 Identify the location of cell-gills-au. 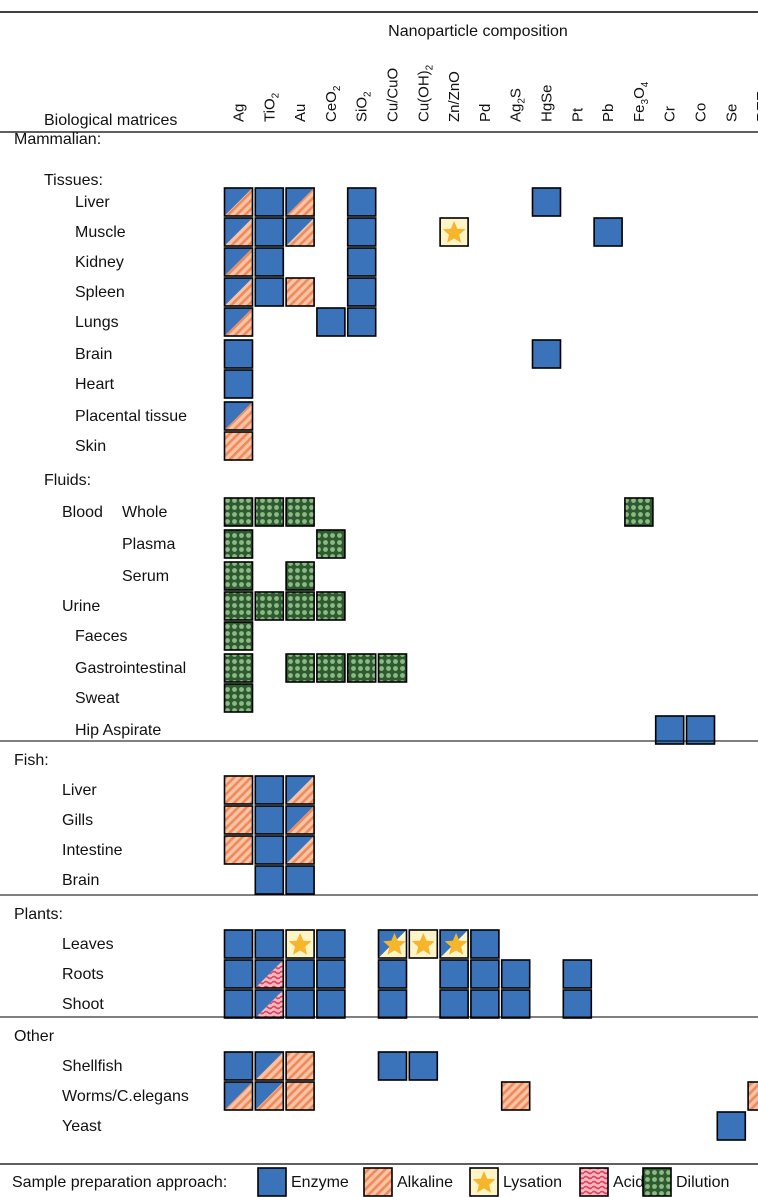
(300, 820).